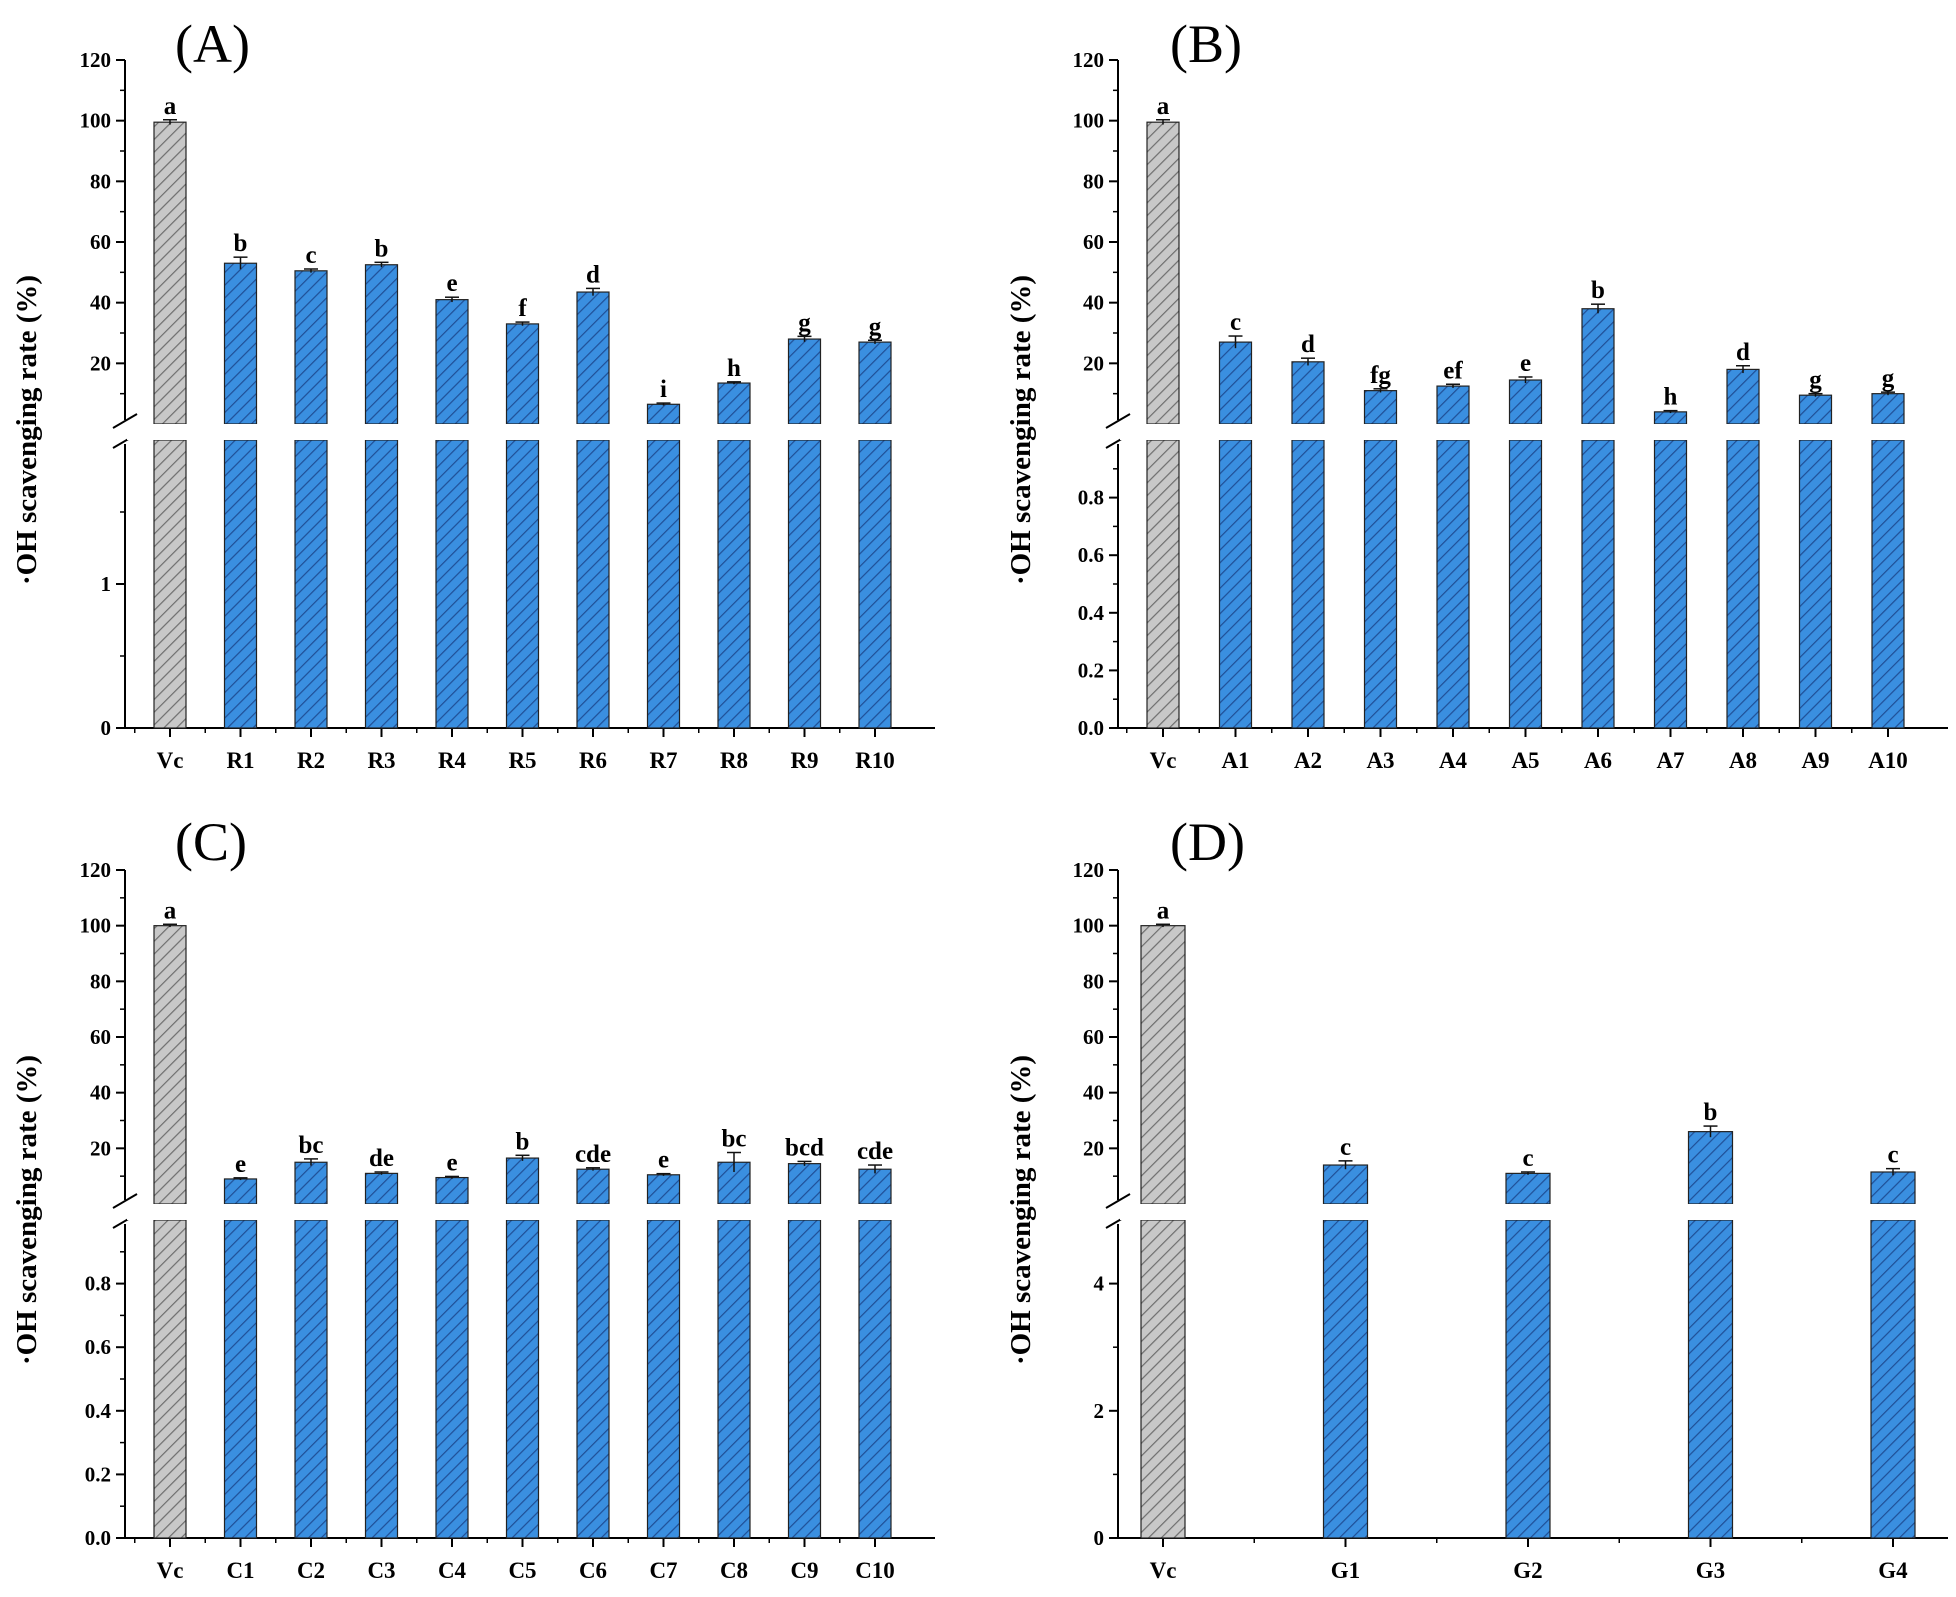 The width and height of the screenshot is (1956, 1597). Describe the element at coordinates (1093, 363) in the screenshot. I see `y-tick-label: 20` at that location.